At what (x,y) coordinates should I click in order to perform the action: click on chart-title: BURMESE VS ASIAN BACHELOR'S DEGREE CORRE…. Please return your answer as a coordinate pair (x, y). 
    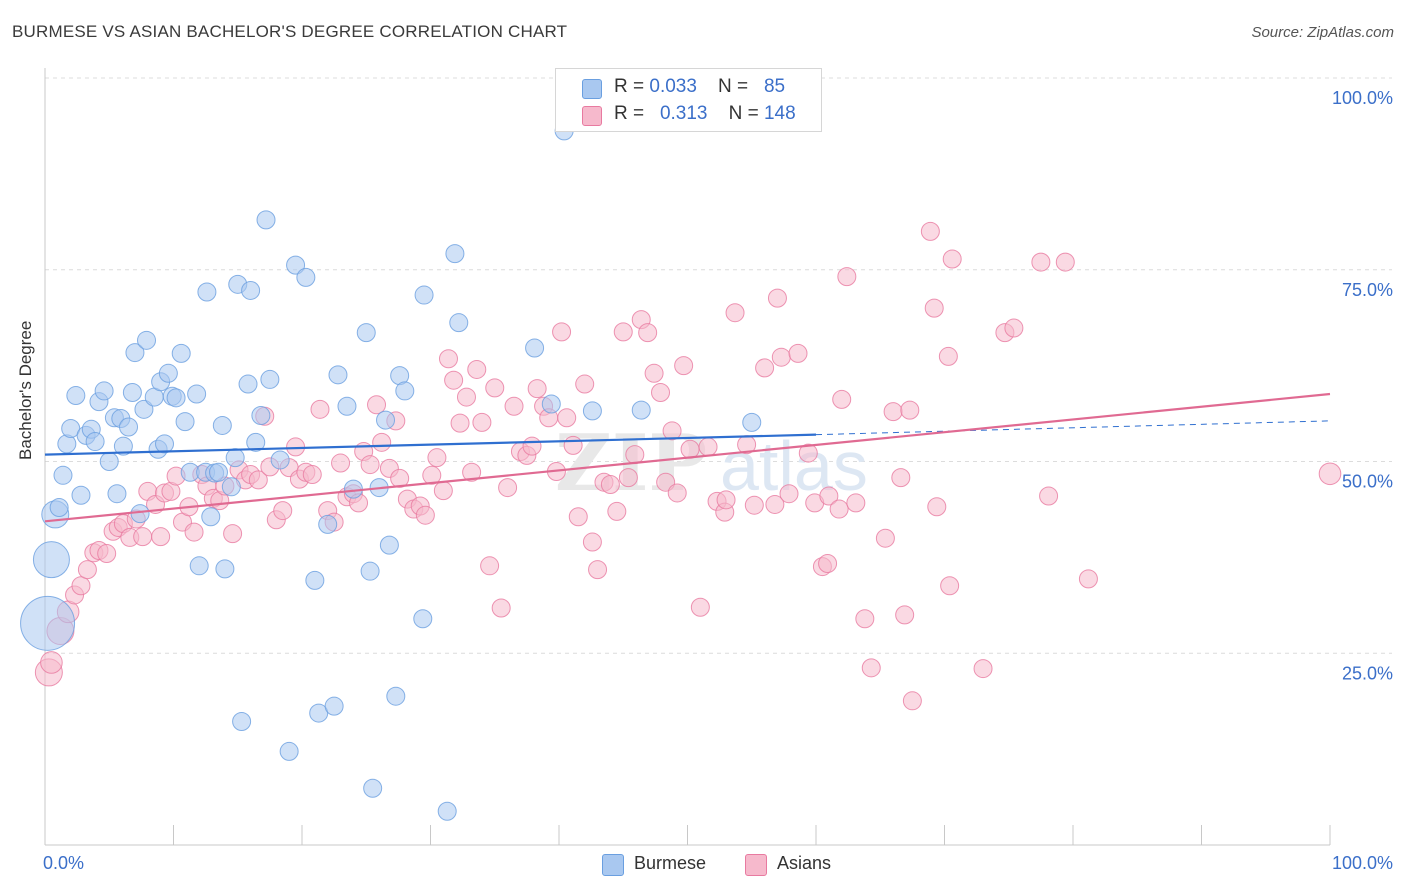
    Looking at the image, I should click on (290, 31).